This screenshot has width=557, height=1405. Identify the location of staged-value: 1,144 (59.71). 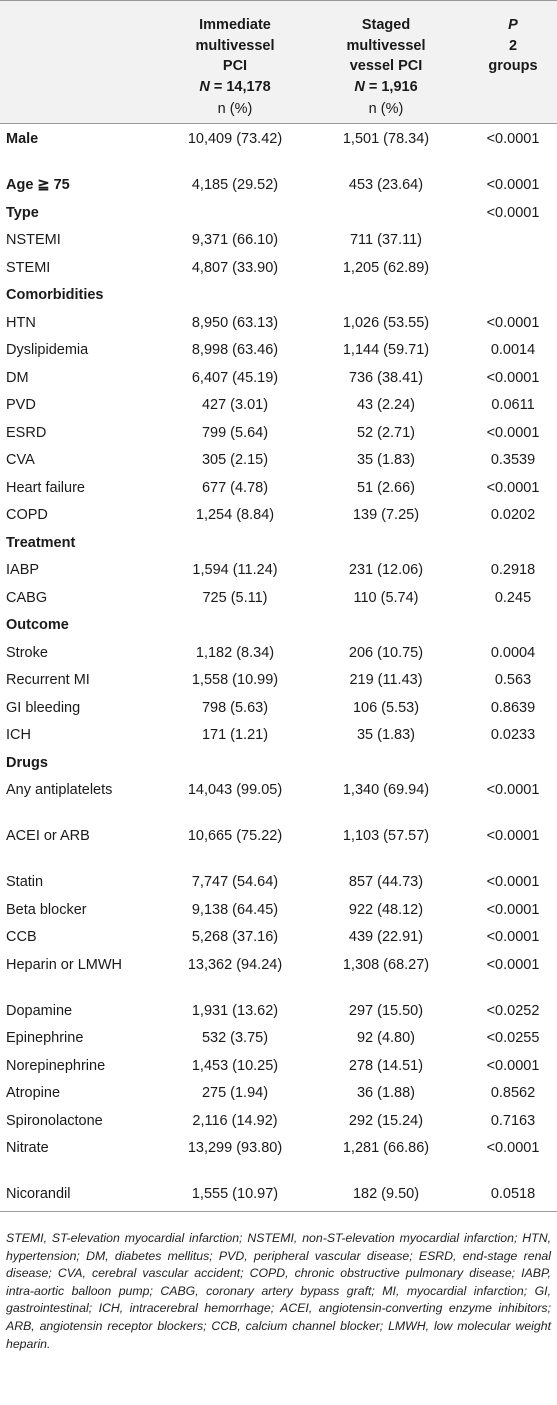
(386, 350).